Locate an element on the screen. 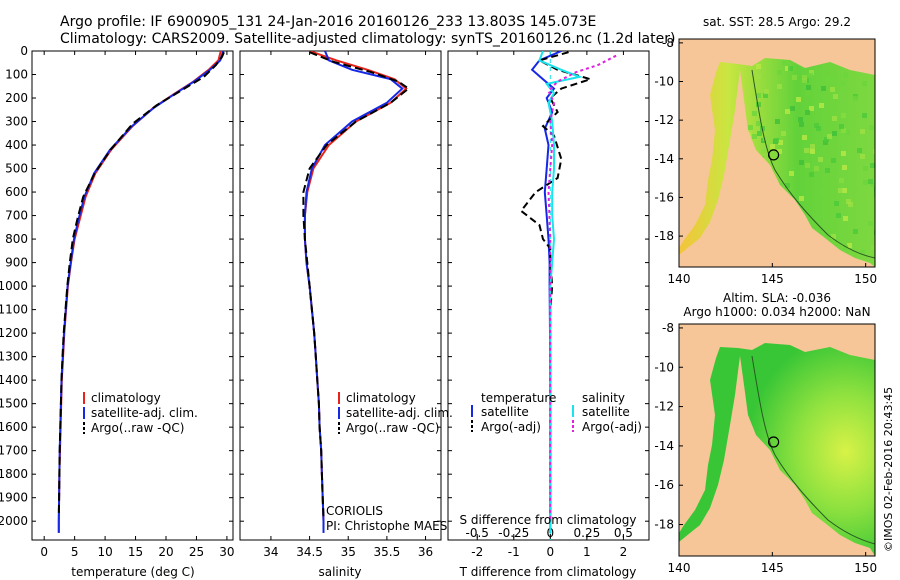 The image size is (900, 580). temperature-x-label: temperature (deg C) is located at coordinates (132, 572).